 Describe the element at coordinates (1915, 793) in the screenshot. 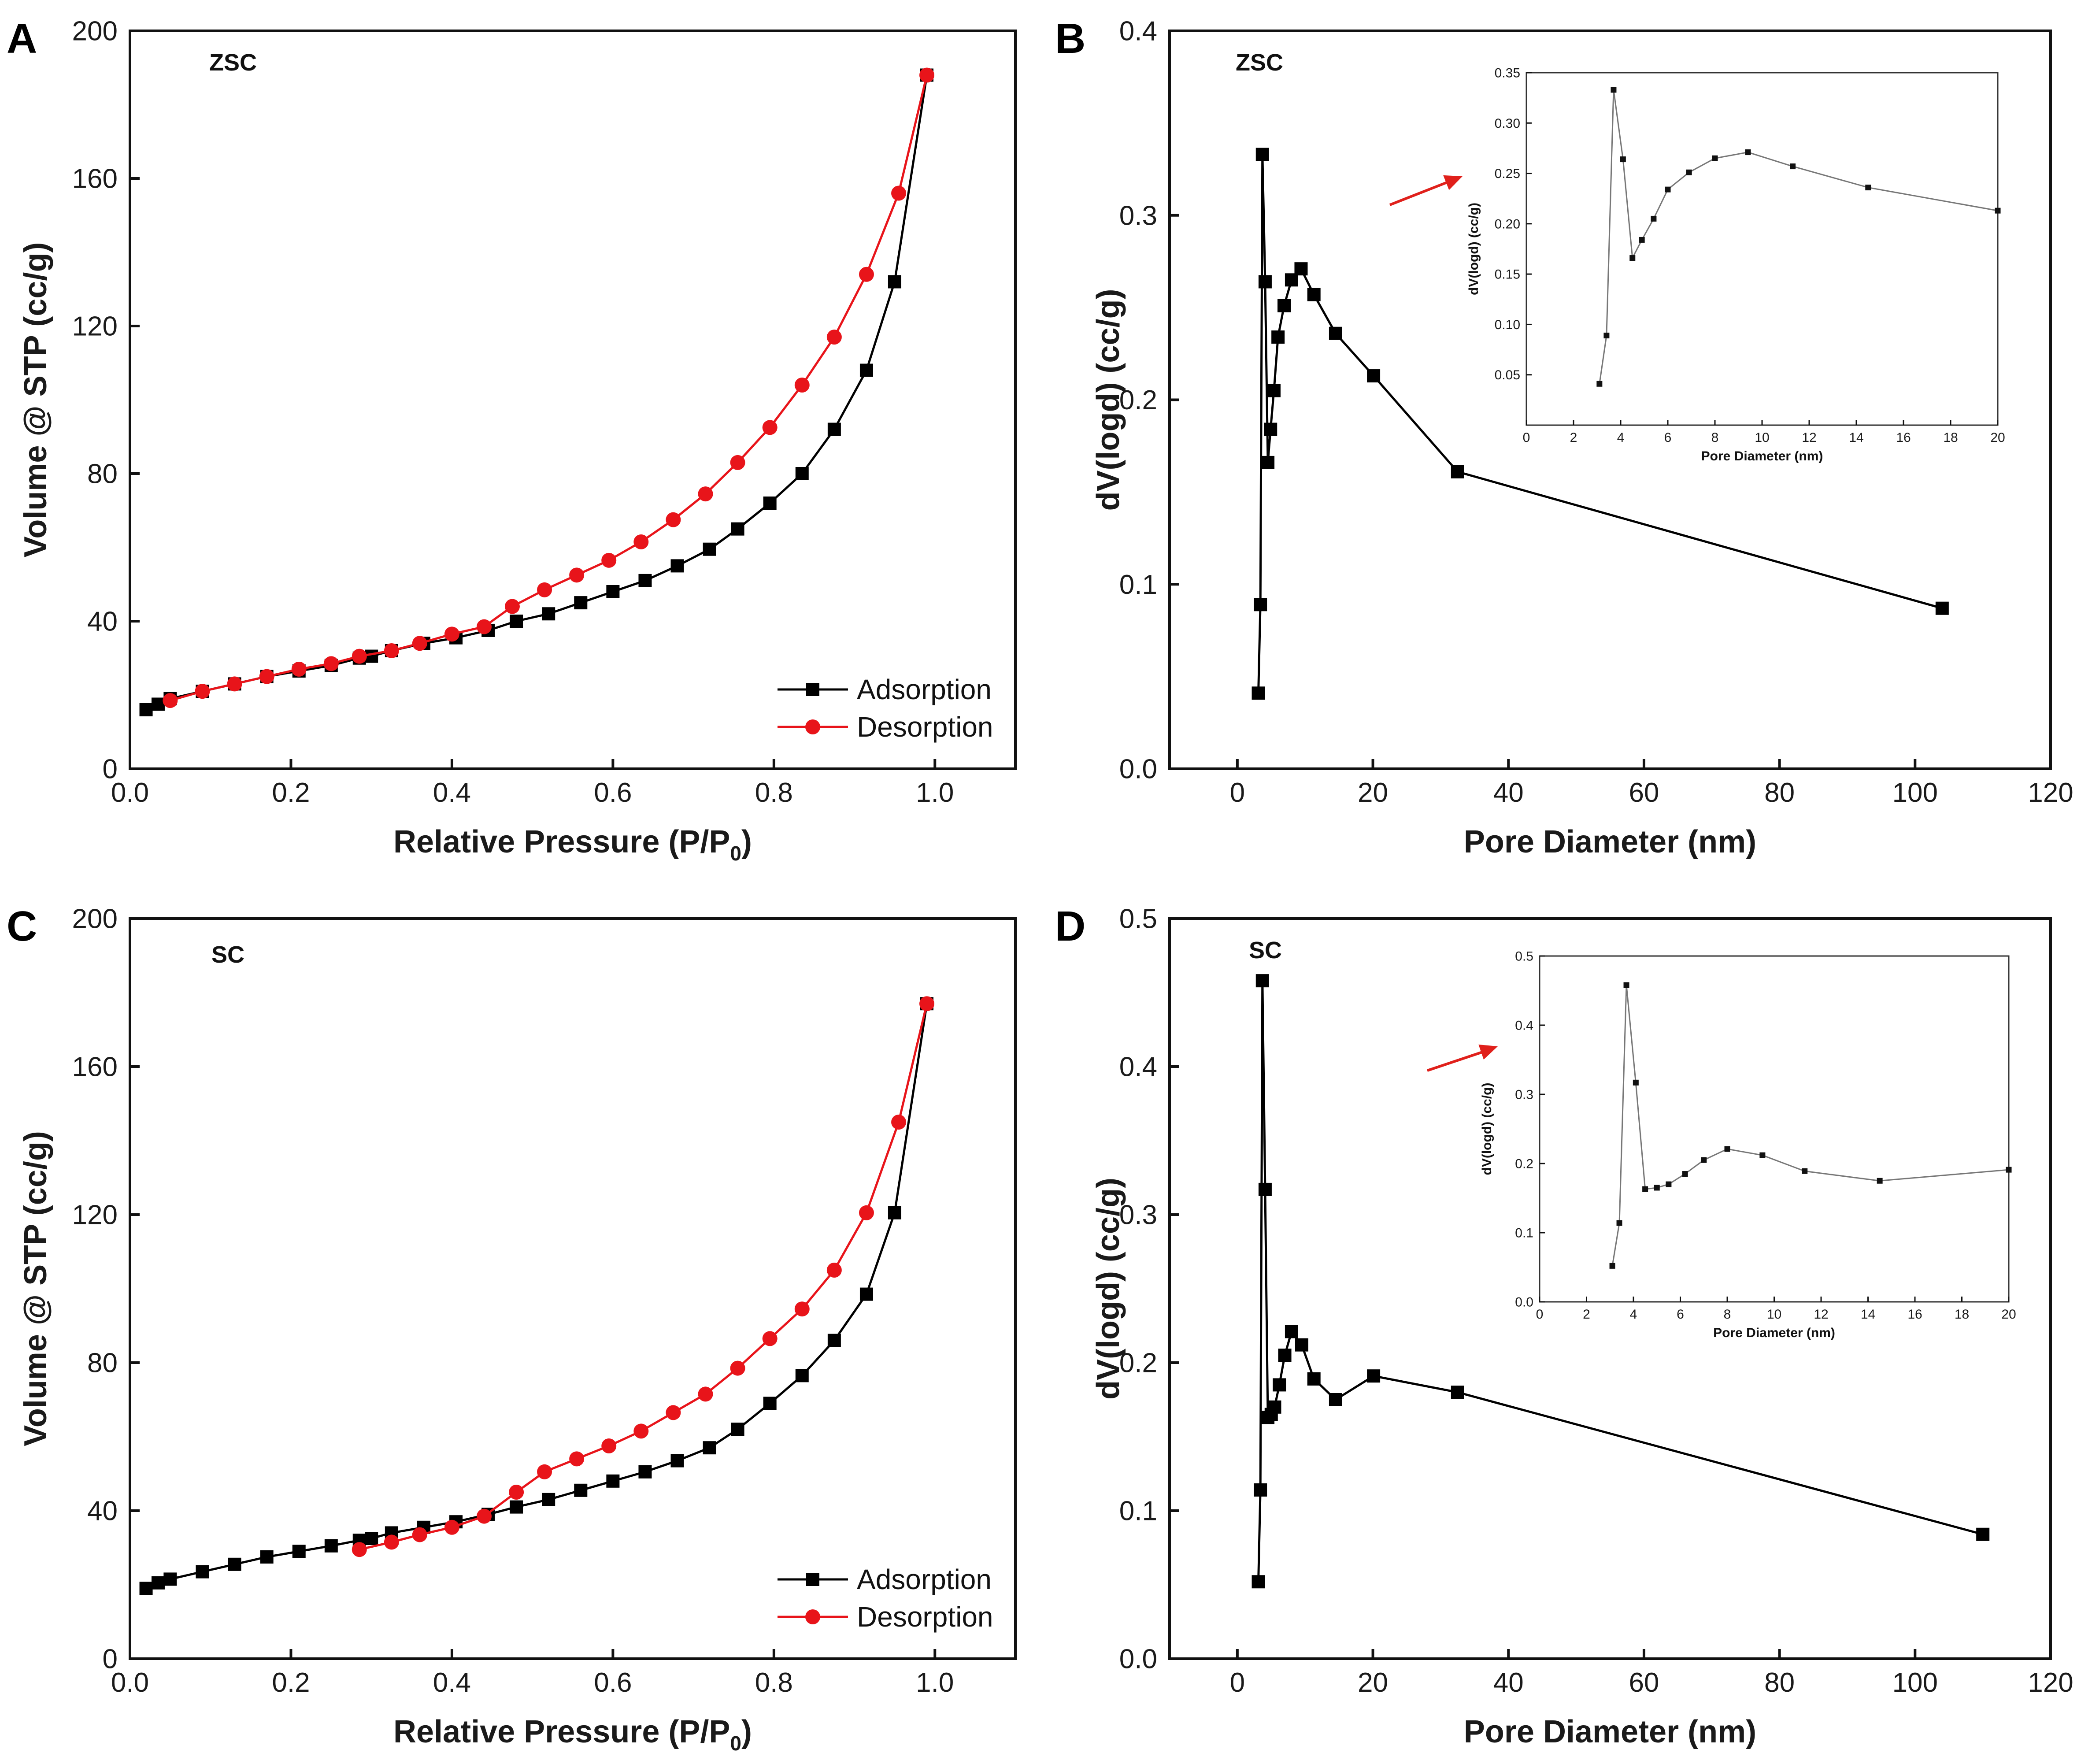

I see `x-tick-label: 100` at that location.